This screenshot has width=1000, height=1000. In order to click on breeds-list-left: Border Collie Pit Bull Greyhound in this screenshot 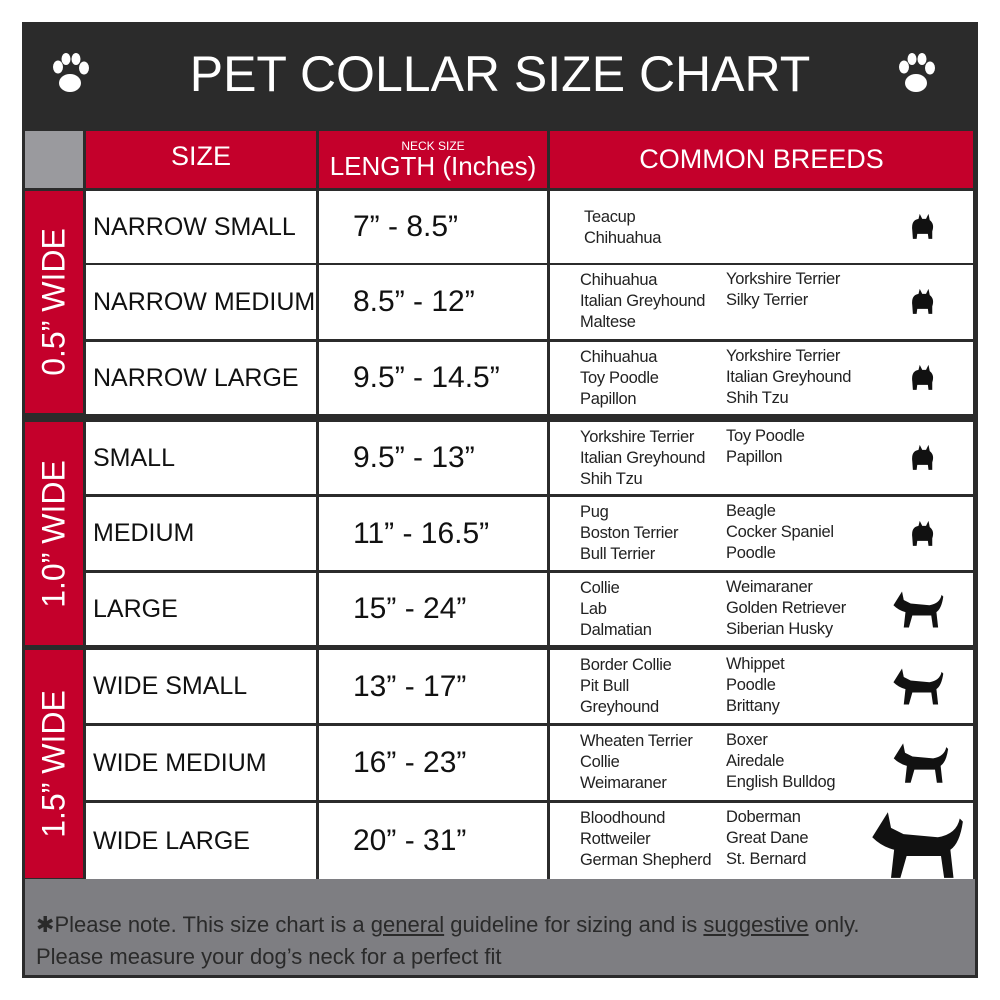, I will do `click(626, 686)`.